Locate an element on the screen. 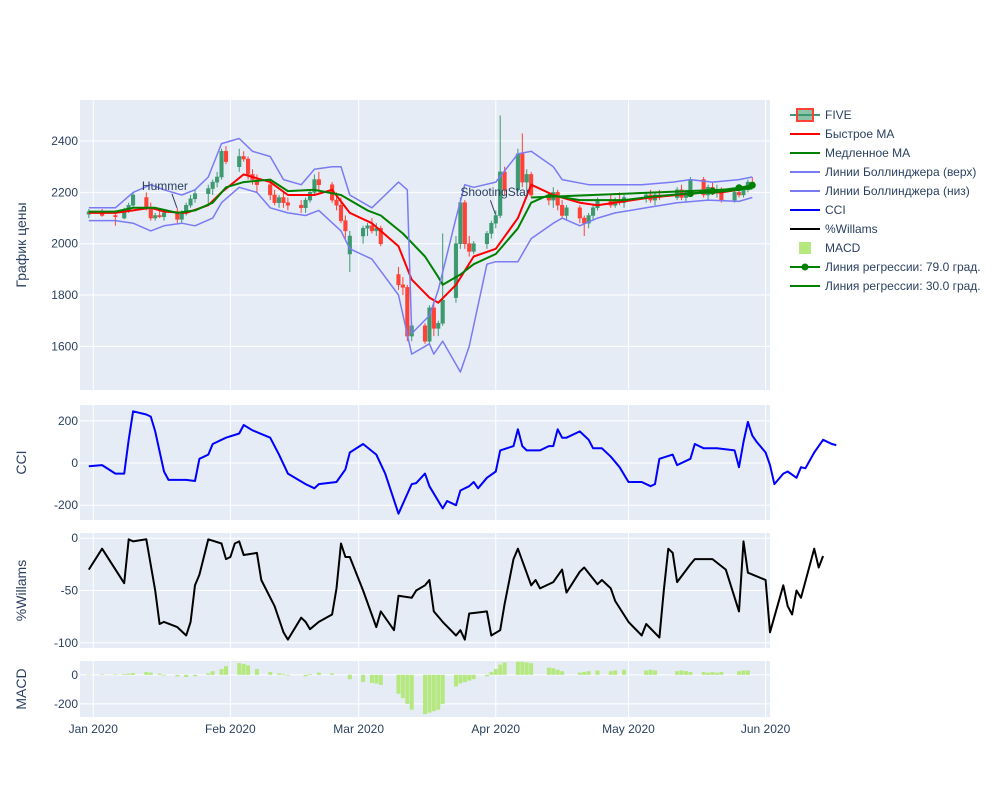 The width and height of the screenshot is (1000, 805). annotation-label: Hummer is located at coordinates (165, 186).